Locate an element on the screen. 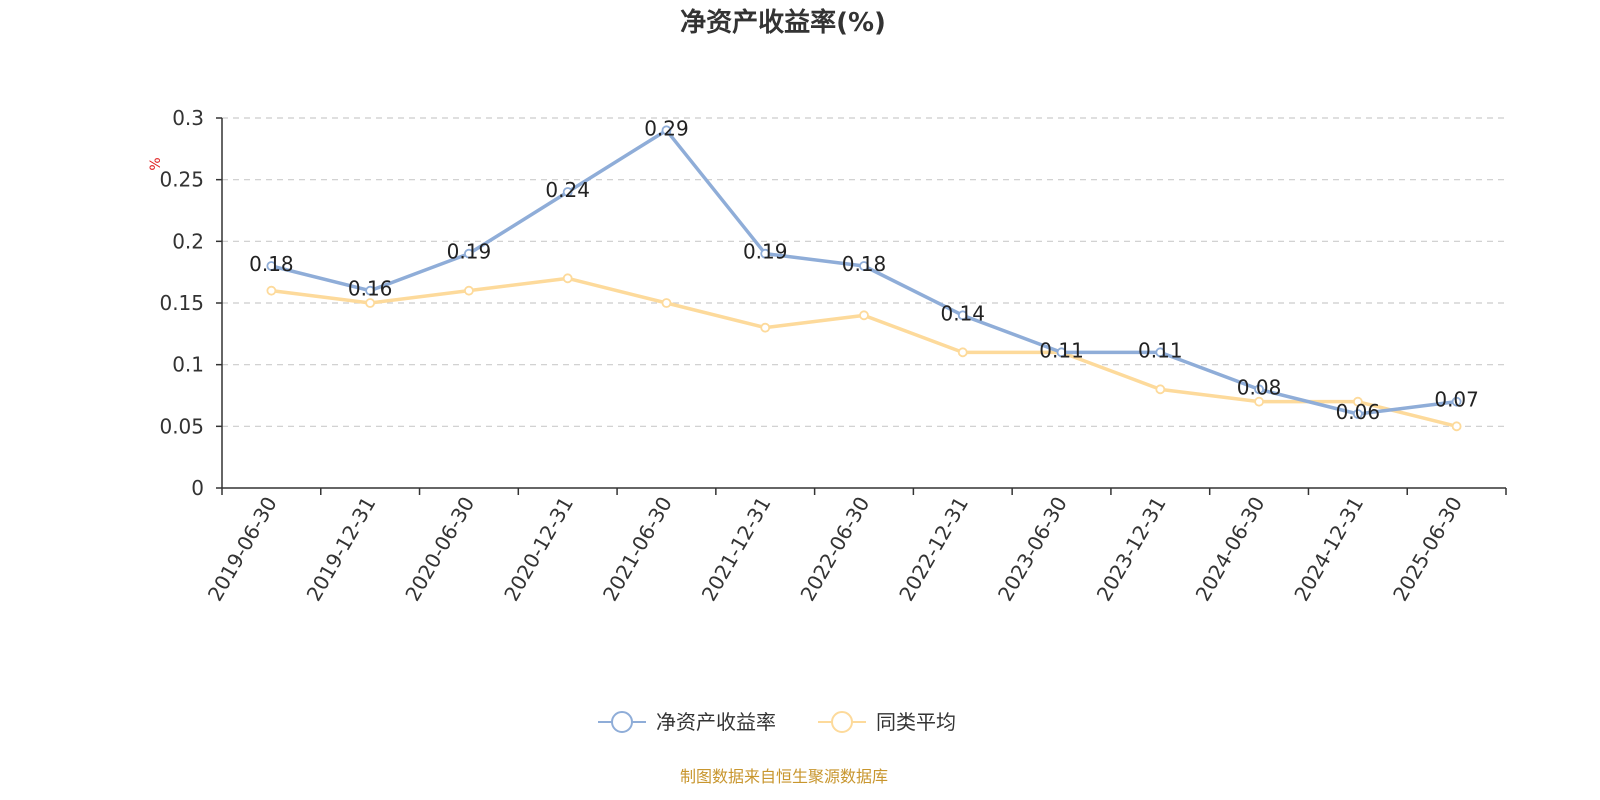 Image resolution: width=1600 pixels, height=800 pixels. legend-item-roe: 净资产收益率 is located at coordinates (687, 722).